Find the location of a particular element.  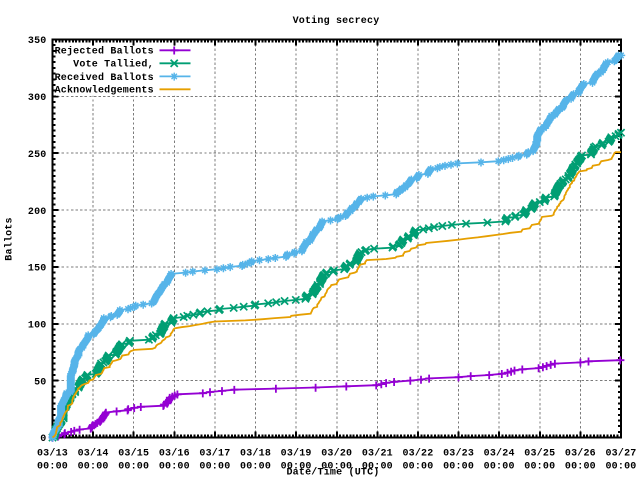

svg-text: 300 is located at coordinates (37, 98).